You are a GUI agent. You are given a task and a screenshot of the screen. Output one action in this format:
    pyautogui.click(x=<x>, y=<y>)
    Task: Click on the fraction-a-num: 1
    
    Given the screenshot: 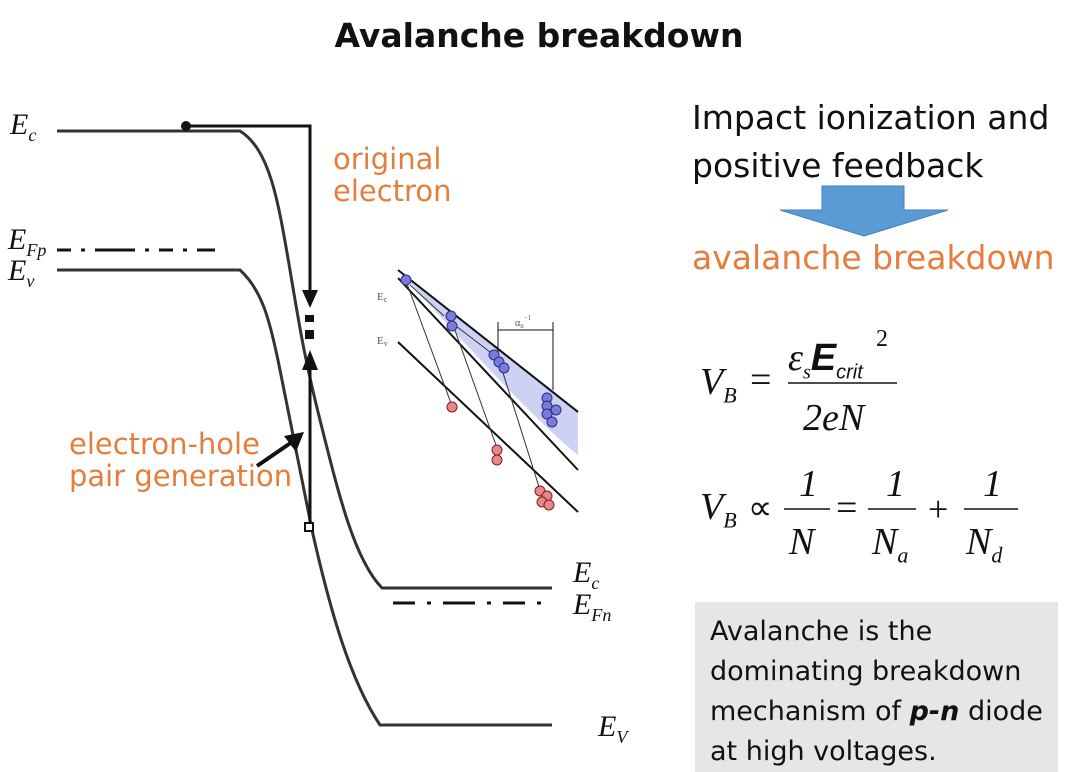 What is the action you would take?
    pyautogui.click(x=895, y=484)
    